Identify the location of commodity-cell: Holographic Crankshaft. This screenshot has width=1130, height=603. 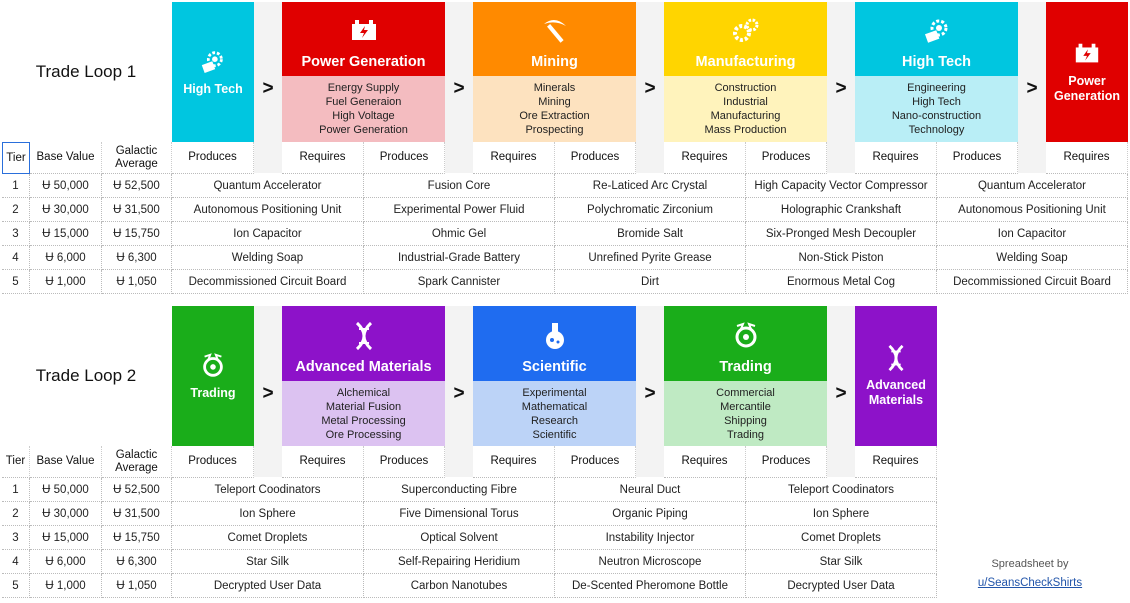
(841, 210).